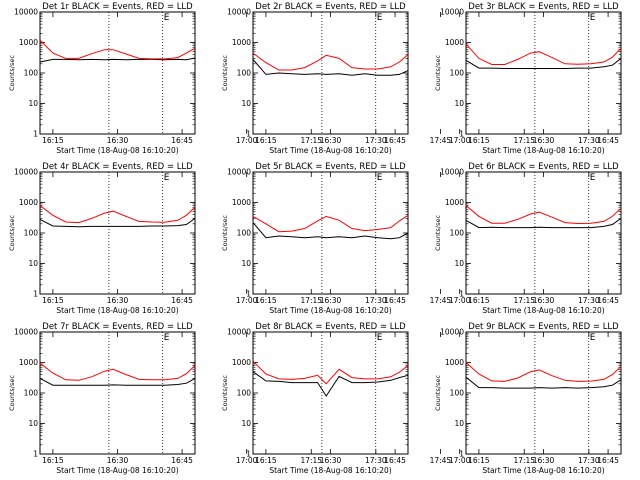  Describe the element at coordinates (330, 7) in the screenshot. I see `panel-title: Det 2r BLACK = Events, RED = LLD` at that location.